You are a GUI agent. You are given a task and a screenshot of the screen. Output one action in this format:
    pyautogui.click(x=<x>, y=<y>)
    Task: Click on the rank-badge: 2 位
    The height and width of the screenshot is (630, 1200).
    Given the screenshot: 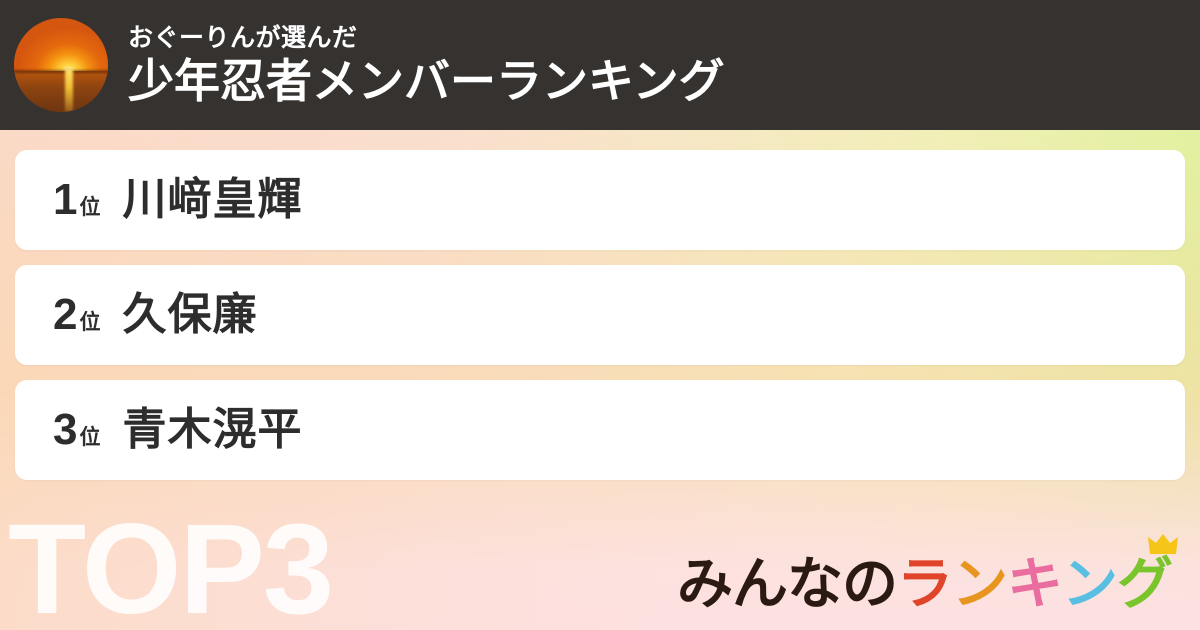 What is the action you would take?
    pyautogui.click(x=76, y=315)
    